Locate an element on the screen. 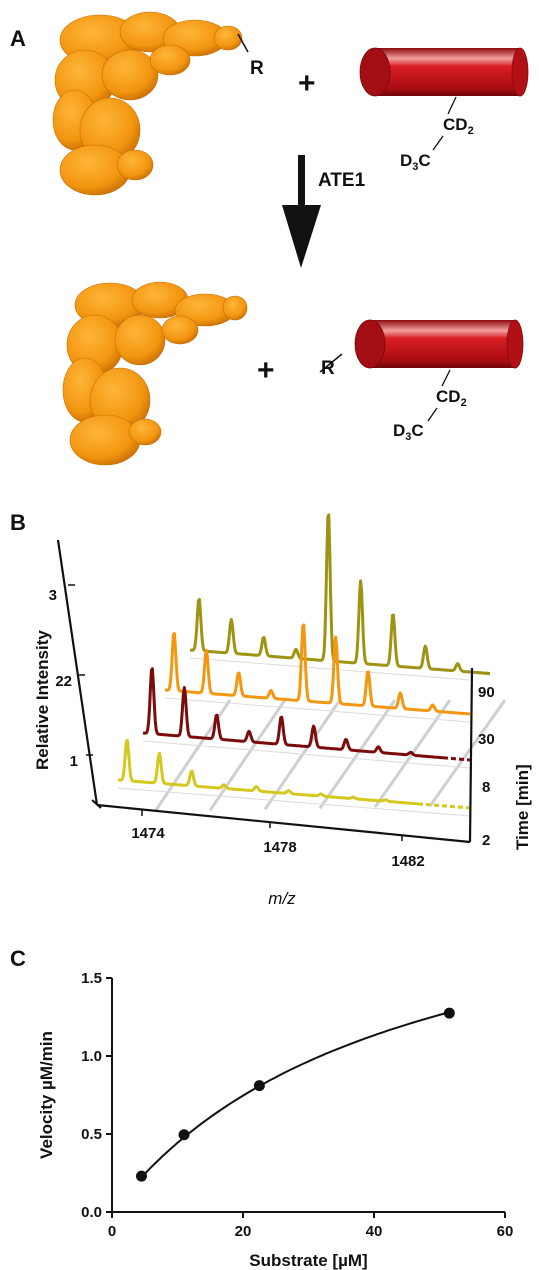 The width and height of the screenshot is (539, 1270). spectrum-trace-90min is located at coordinates (340, 594).